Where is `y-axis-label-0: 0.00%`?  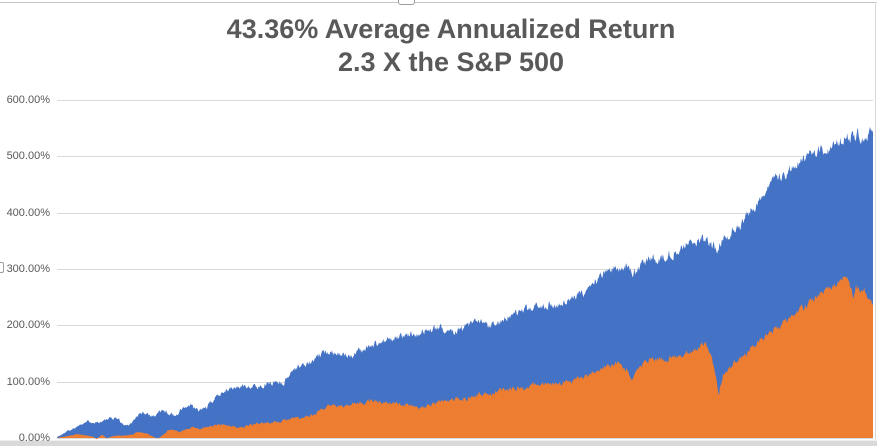
y-axis-label-0: 0.00% is located at coordinates (34, 438).